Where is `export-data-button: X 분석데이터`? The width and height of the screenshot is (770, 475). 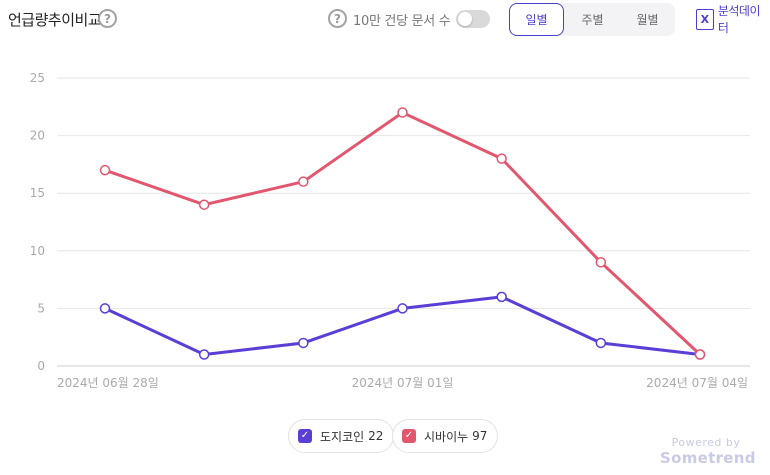
export-data-button: X 분석데이터 is located at coordinates (733, 19).